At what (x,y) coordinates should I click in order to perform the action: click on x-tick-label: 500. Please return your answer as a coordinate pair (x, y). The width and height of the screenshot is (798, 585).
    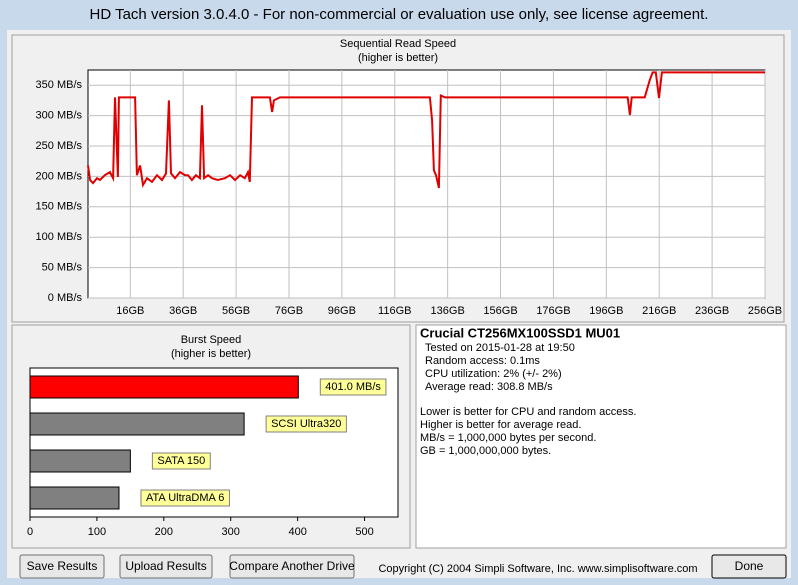
    Looking at the image, I should click on (364, 532).